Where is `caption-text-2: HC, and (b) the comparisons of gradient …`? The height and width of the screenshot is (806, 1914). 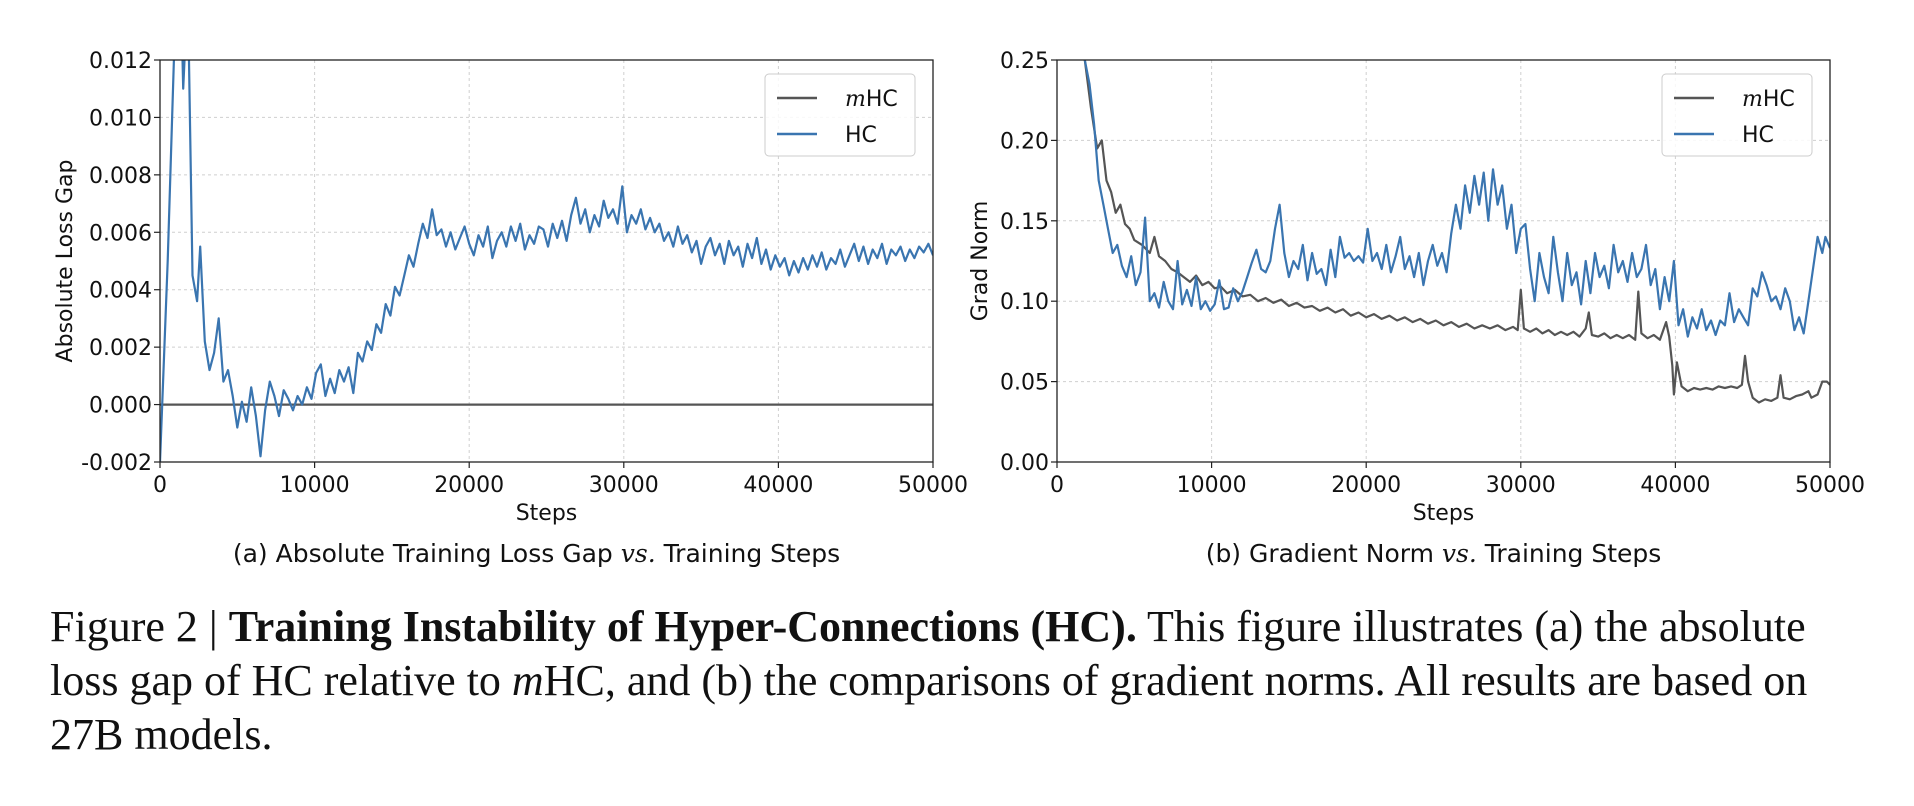 caption-text-2: HC, and (b) the comparisons of gradient … is located at coordinates (929, 707).